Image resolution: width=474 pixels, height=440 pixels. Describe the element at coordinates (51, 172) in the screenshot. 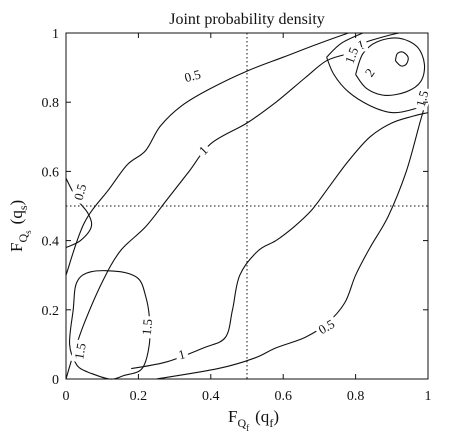

I see `y-tick-label: 0.6` at that location.